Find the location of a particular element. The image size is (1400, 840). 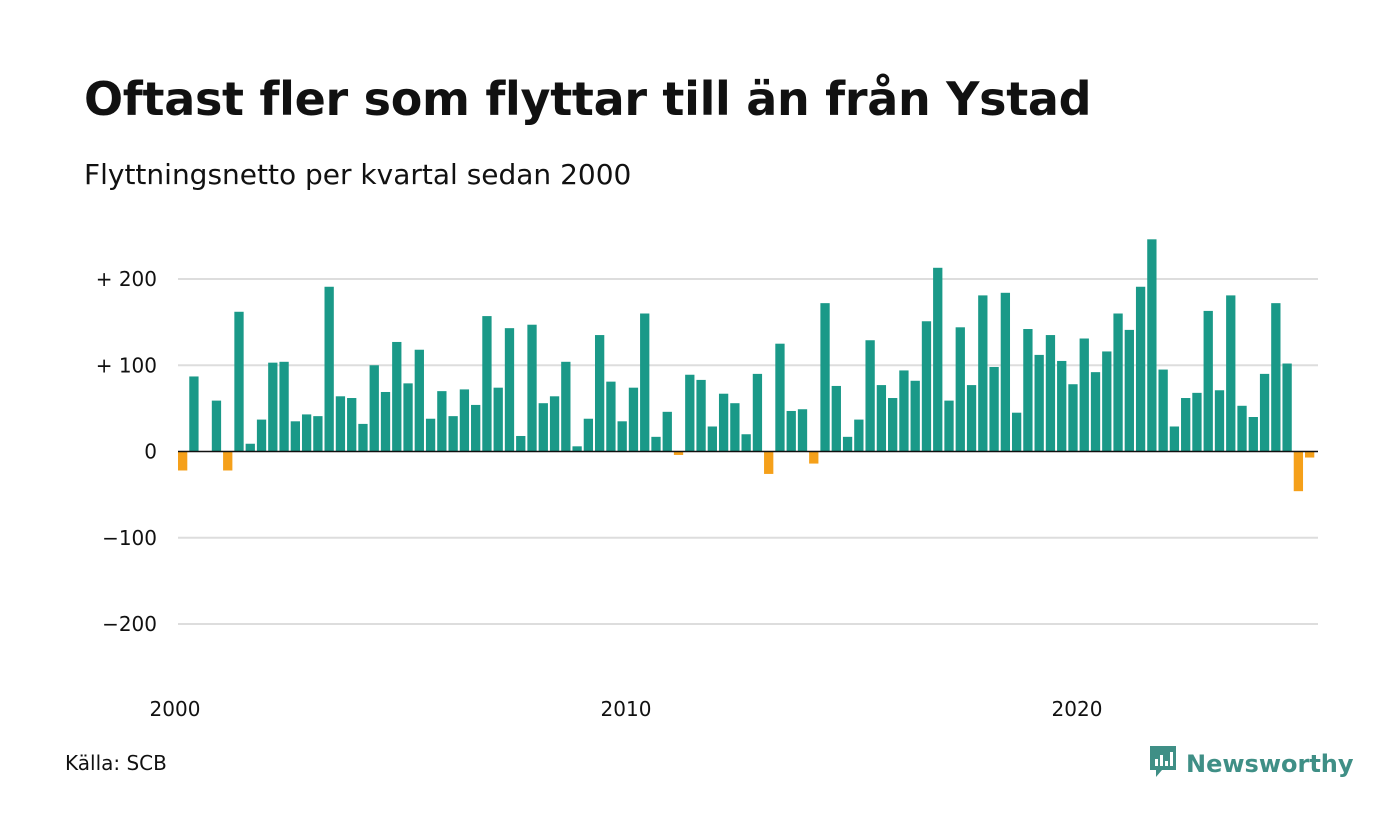

y-tick-label: −100 is located at coordinates (129, 538).